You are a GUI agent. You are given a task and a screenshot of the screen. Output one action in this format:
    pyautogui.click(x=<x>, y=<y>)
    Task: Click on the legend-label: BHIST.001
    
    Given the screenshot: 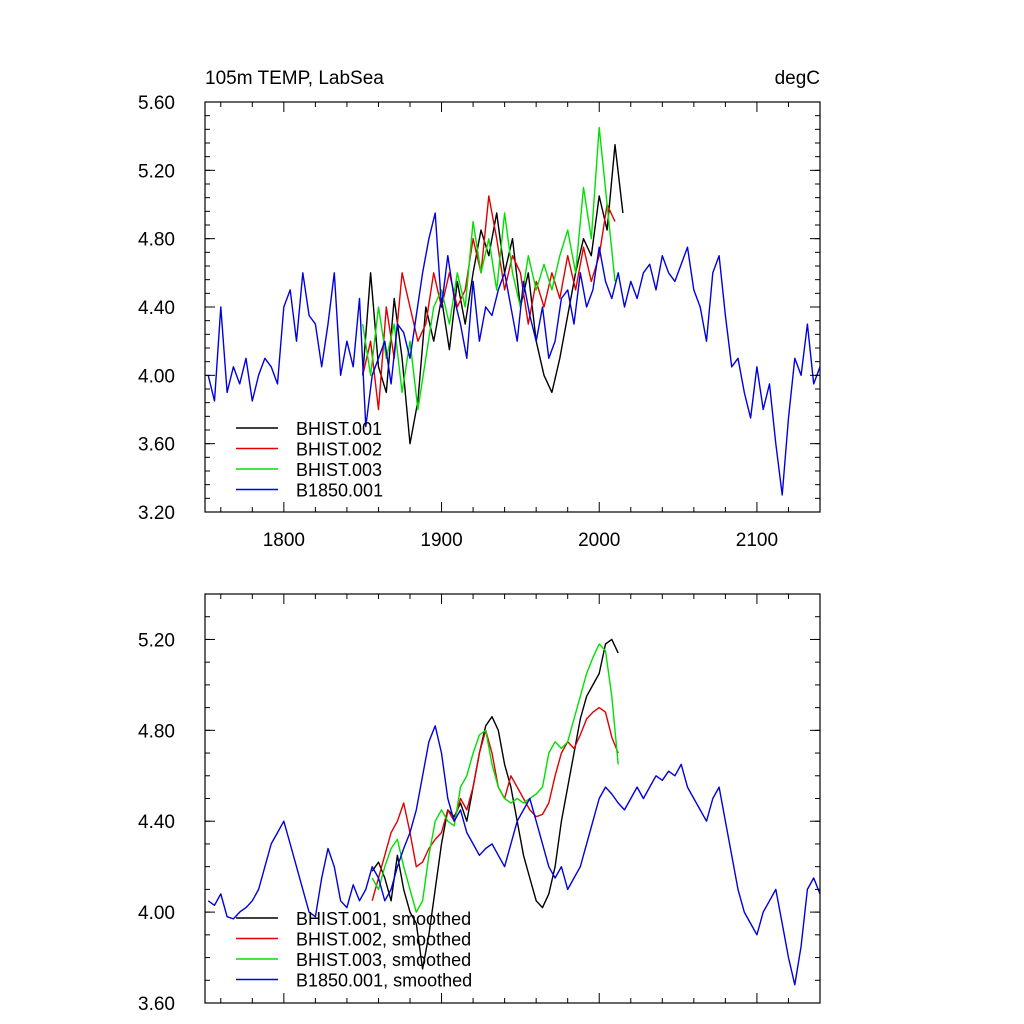 What is the action you would take?
    pyautogui.click(x=339, y=429)
    